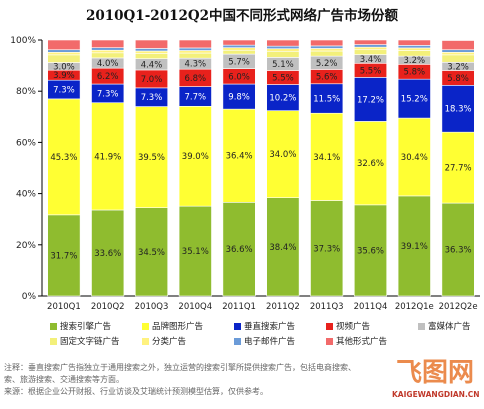 The image size is (484, 409). I want to click on legend-item: 品牌图形广告, so click(172, 326).